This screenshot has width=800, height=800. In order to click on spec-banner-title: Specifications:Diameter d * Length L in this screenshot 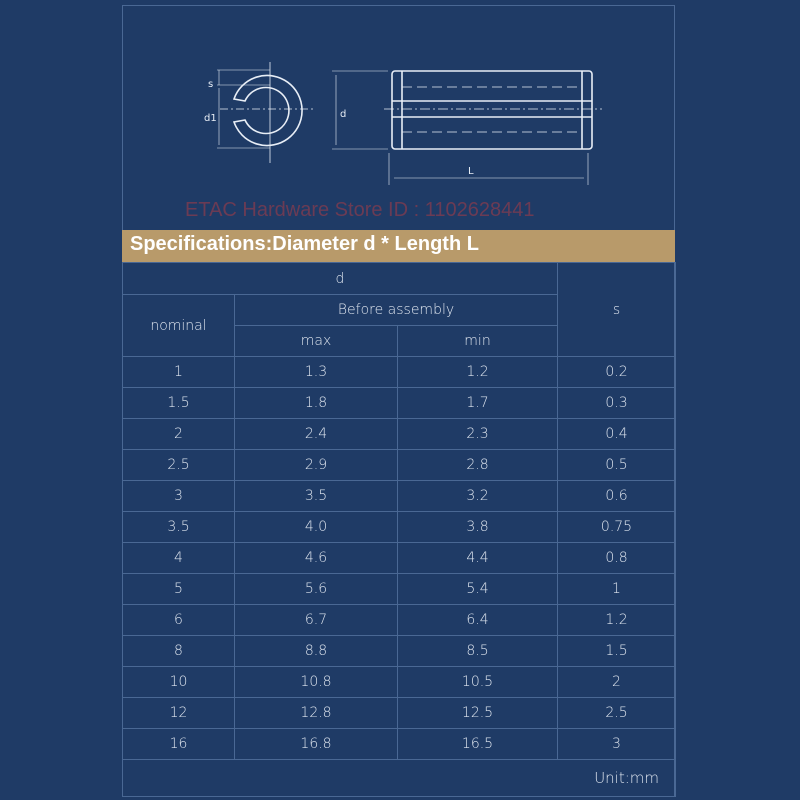, I will do `click(304, 244)`.